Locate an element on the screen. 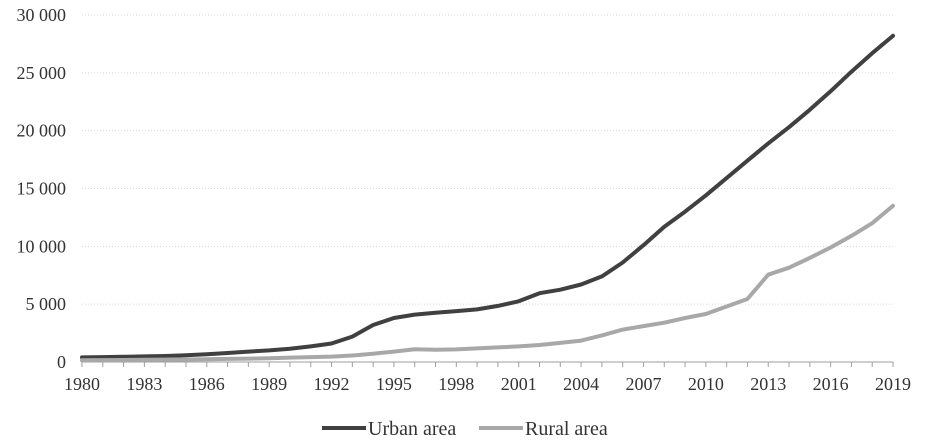 This screenshot has width=930, height=444. legend-label-rural-area: Rural area is located at coordinates (566, 429).